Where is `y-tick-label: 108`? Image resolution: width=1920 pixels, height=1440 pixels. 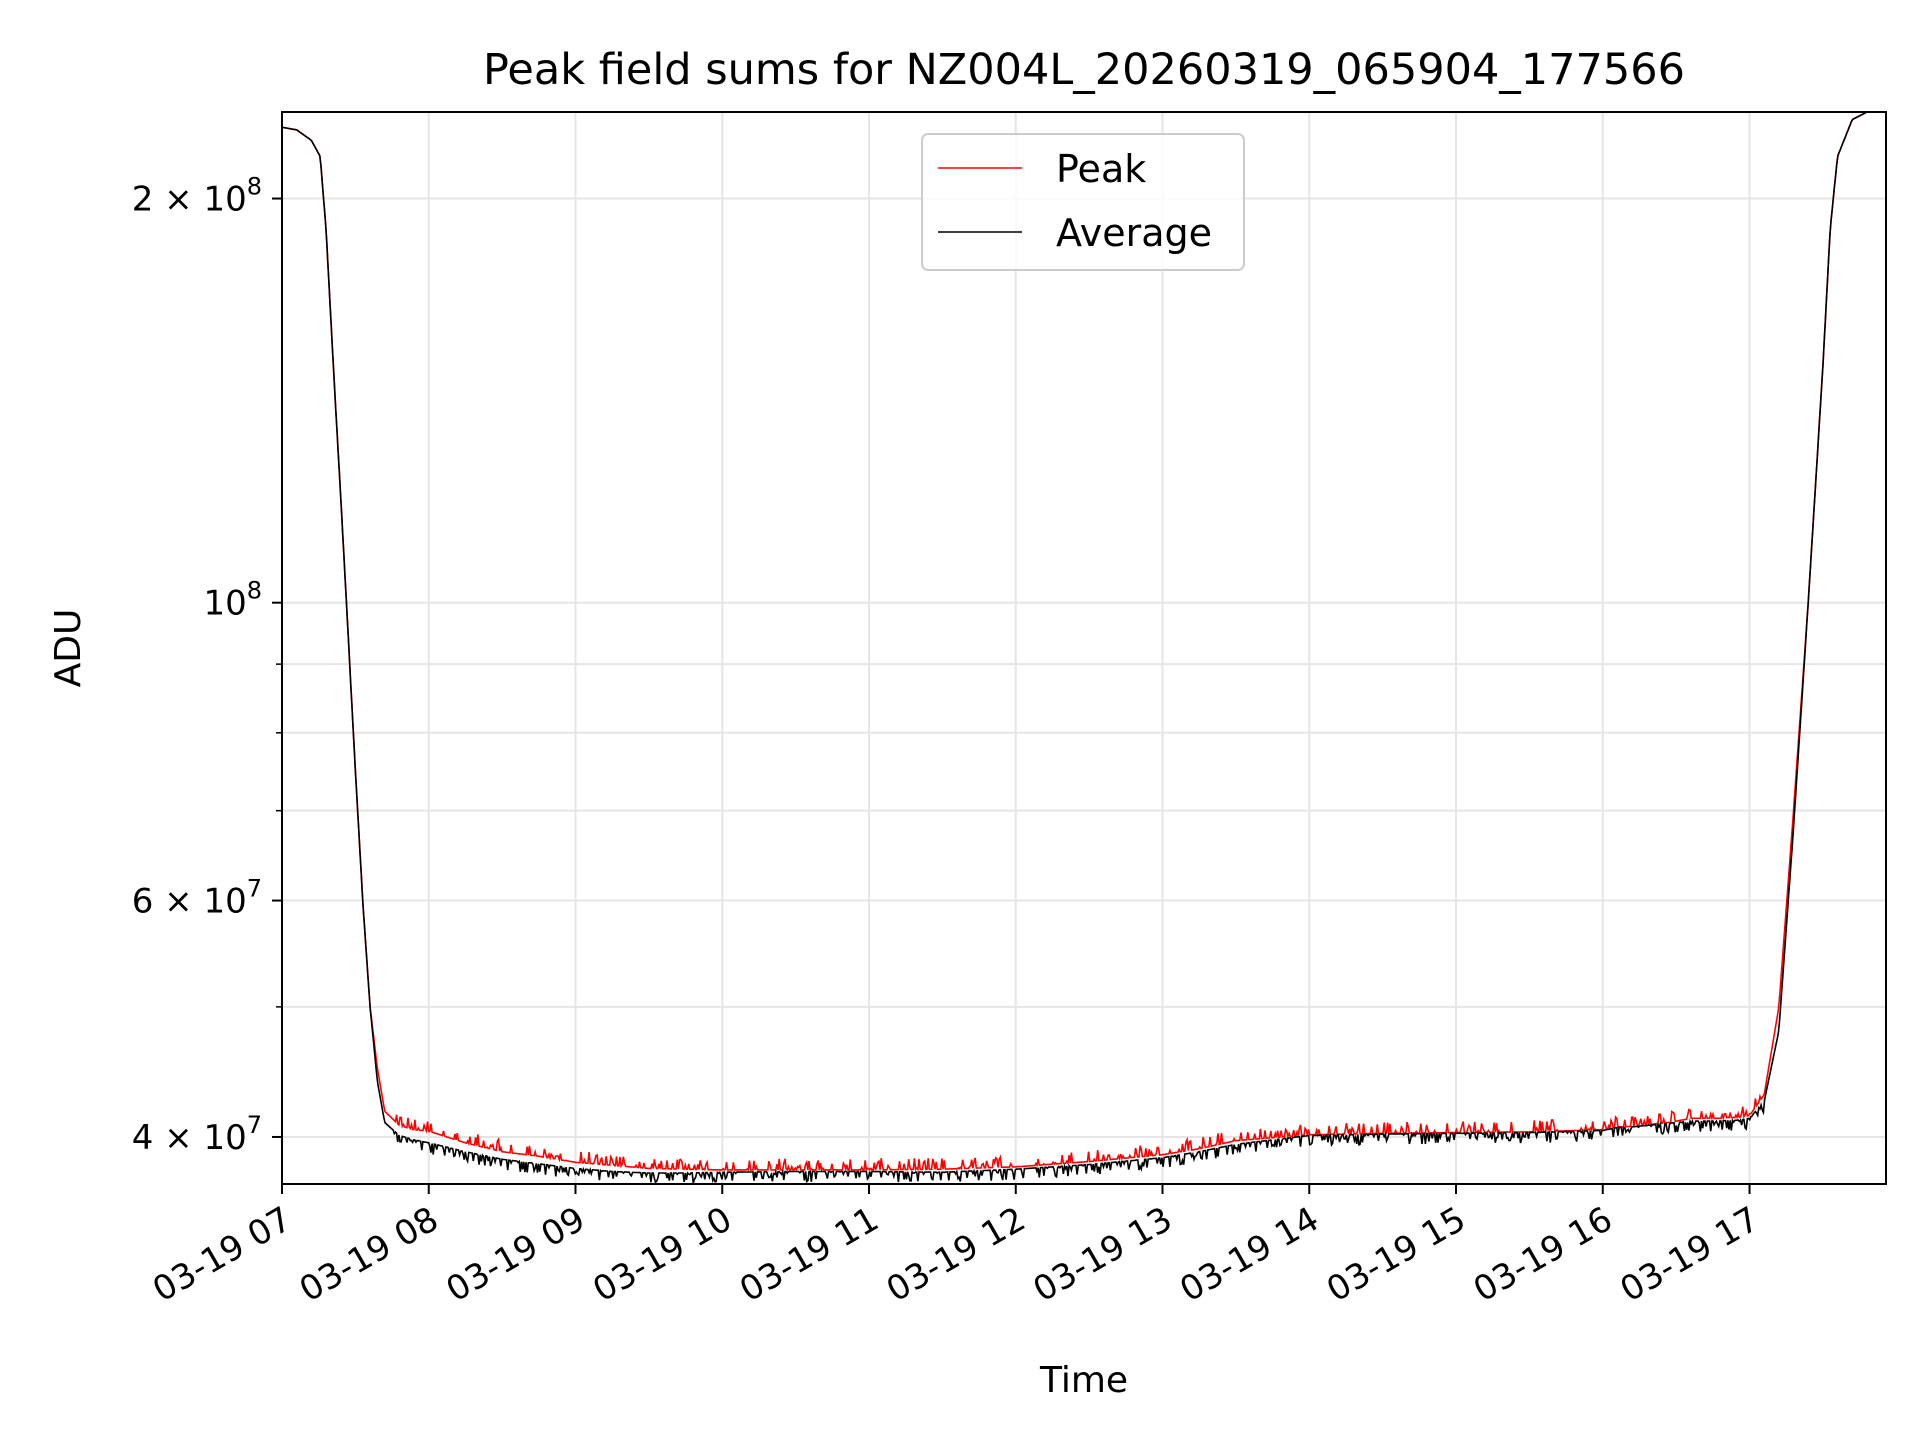 y-tick-label: 108 is located at coordinates (232, 600).